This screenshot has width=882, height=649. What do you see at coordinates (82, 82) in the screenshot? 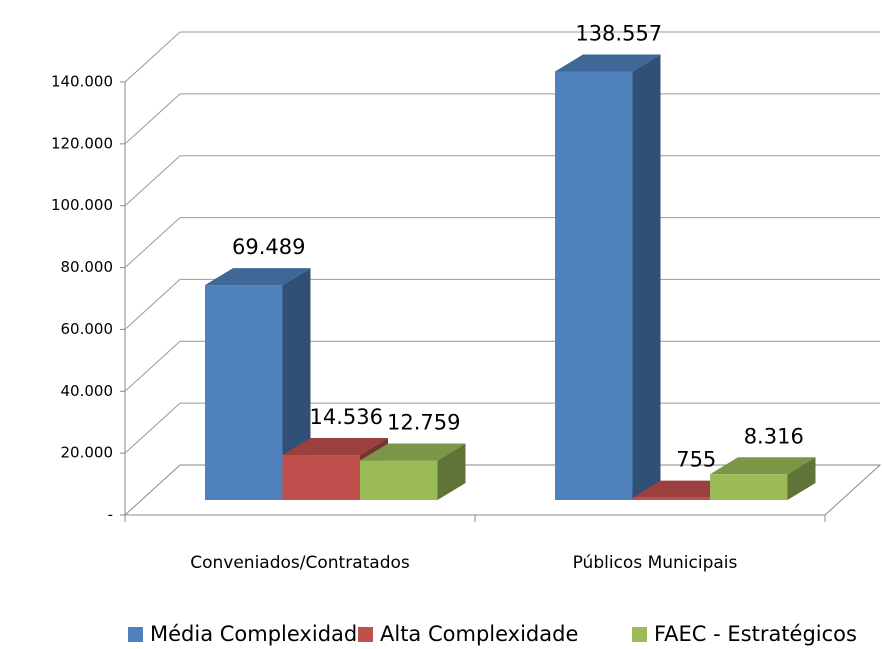
I see `y-tick-label: 140.000` at bounding box center [82, 82].